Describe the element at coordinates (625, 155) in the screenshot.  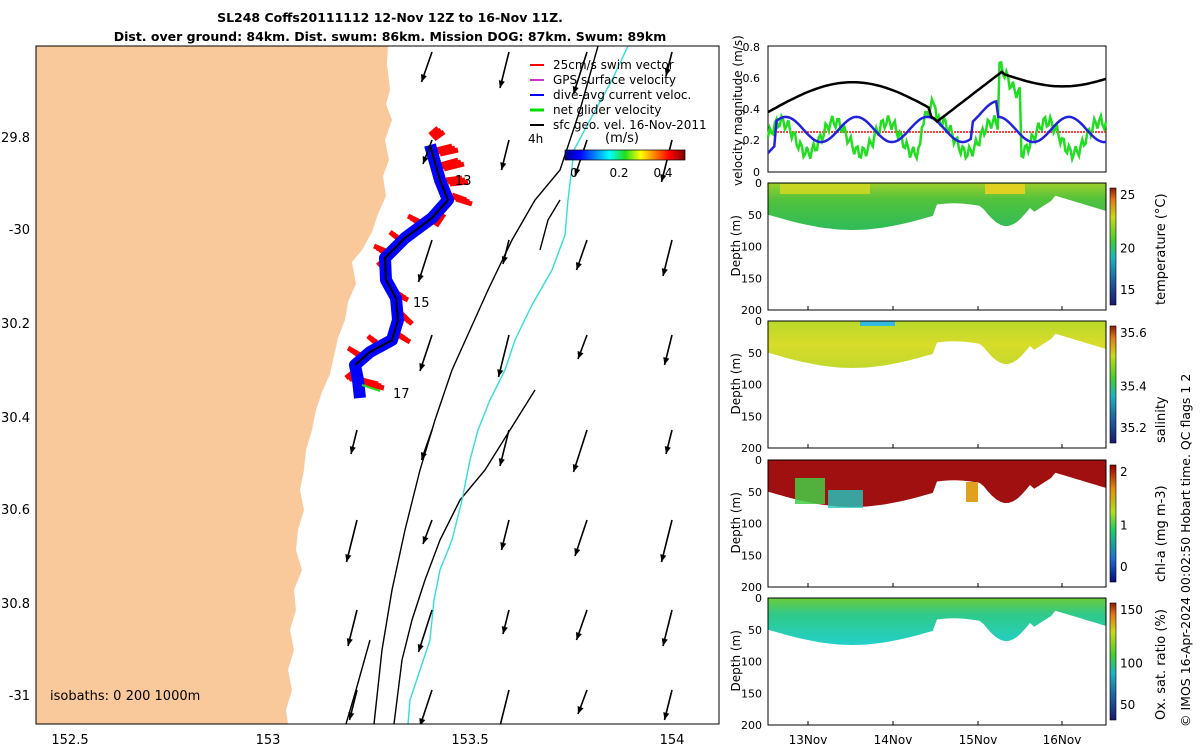
I see `speed-colorbar` at that location.